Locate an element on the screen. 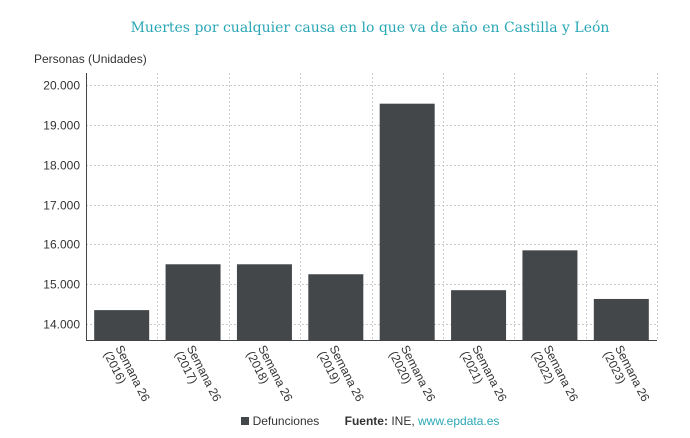 The image size is (690, 438). x-tick-label: Semana 26(2021) is located at coordinates (484, 373).